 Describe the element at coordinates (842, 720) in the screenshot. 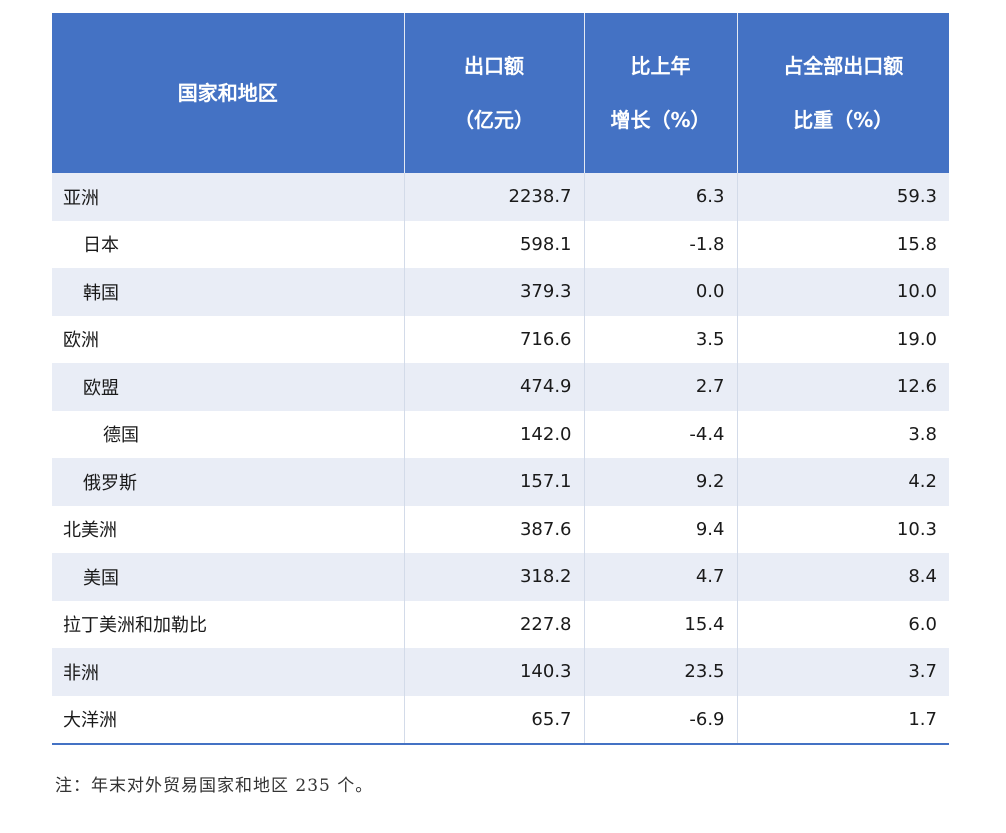

I see `share-cell: 1.7` at that location.